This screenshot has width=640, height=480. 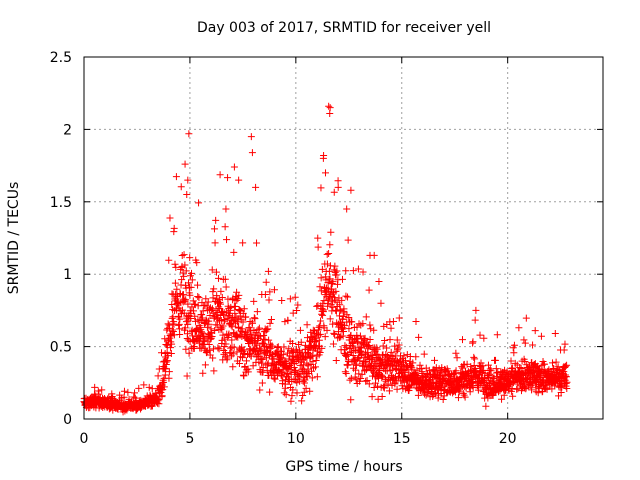 What do you see at coordinates (67, 420) in the screenshot?
I see `y-tick-label: 0` at bounding box center [67, 420].